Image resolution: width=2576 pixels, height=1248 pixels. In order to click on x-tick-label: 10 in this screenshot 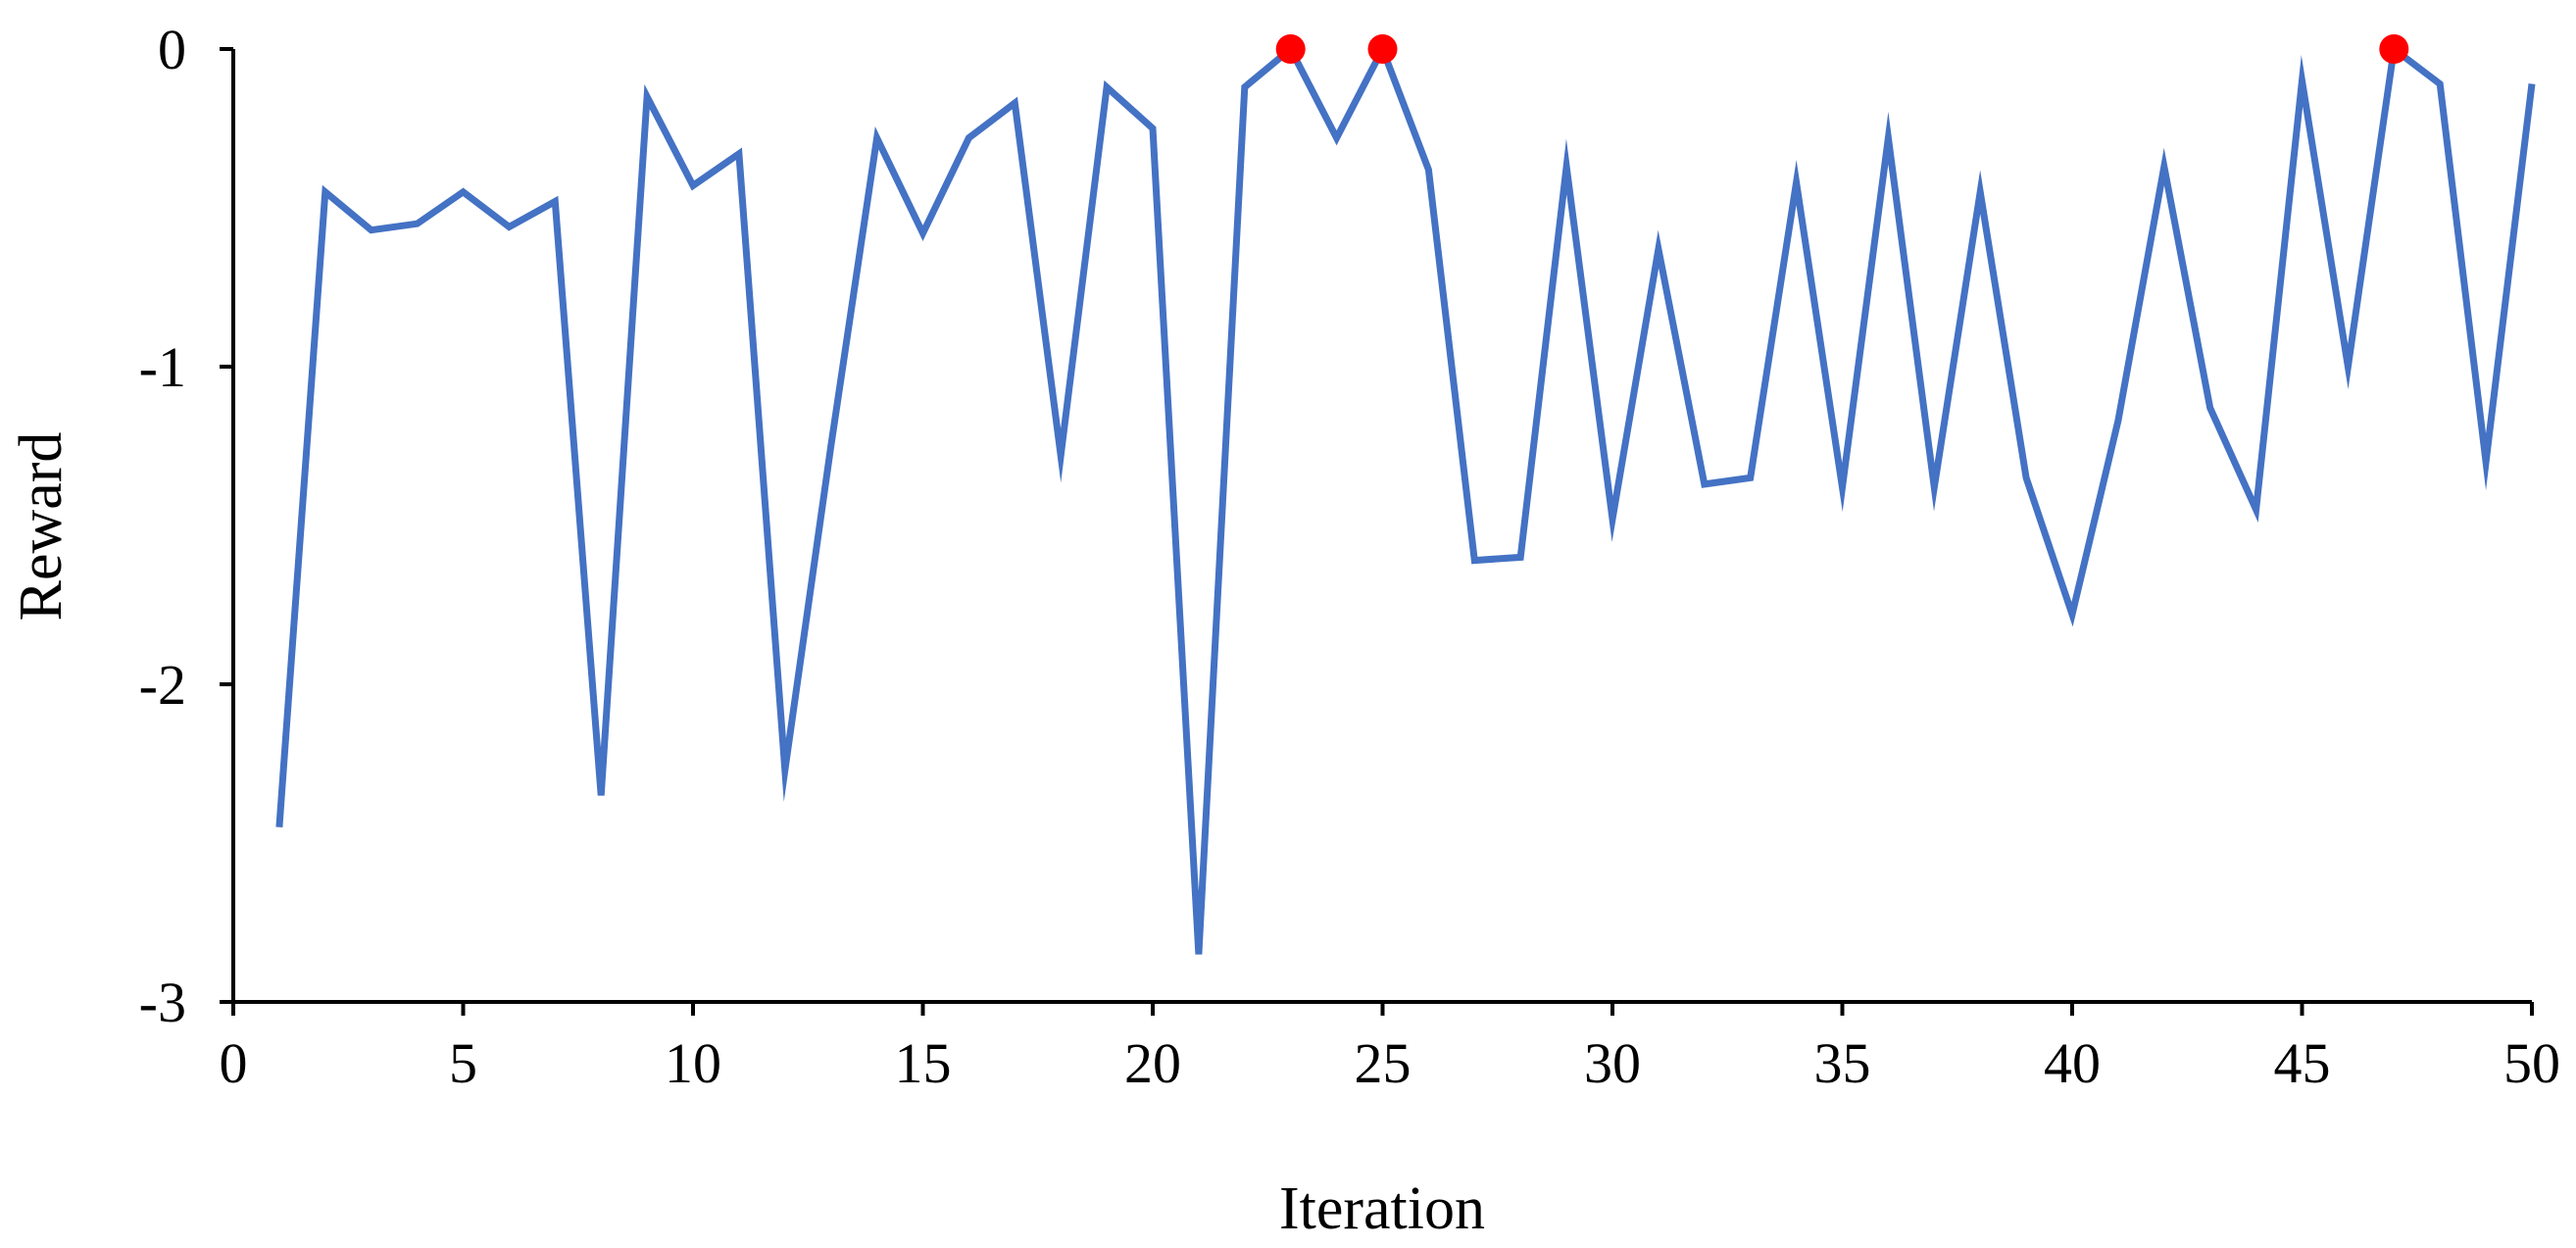, I will do `click(693, 1063)`.